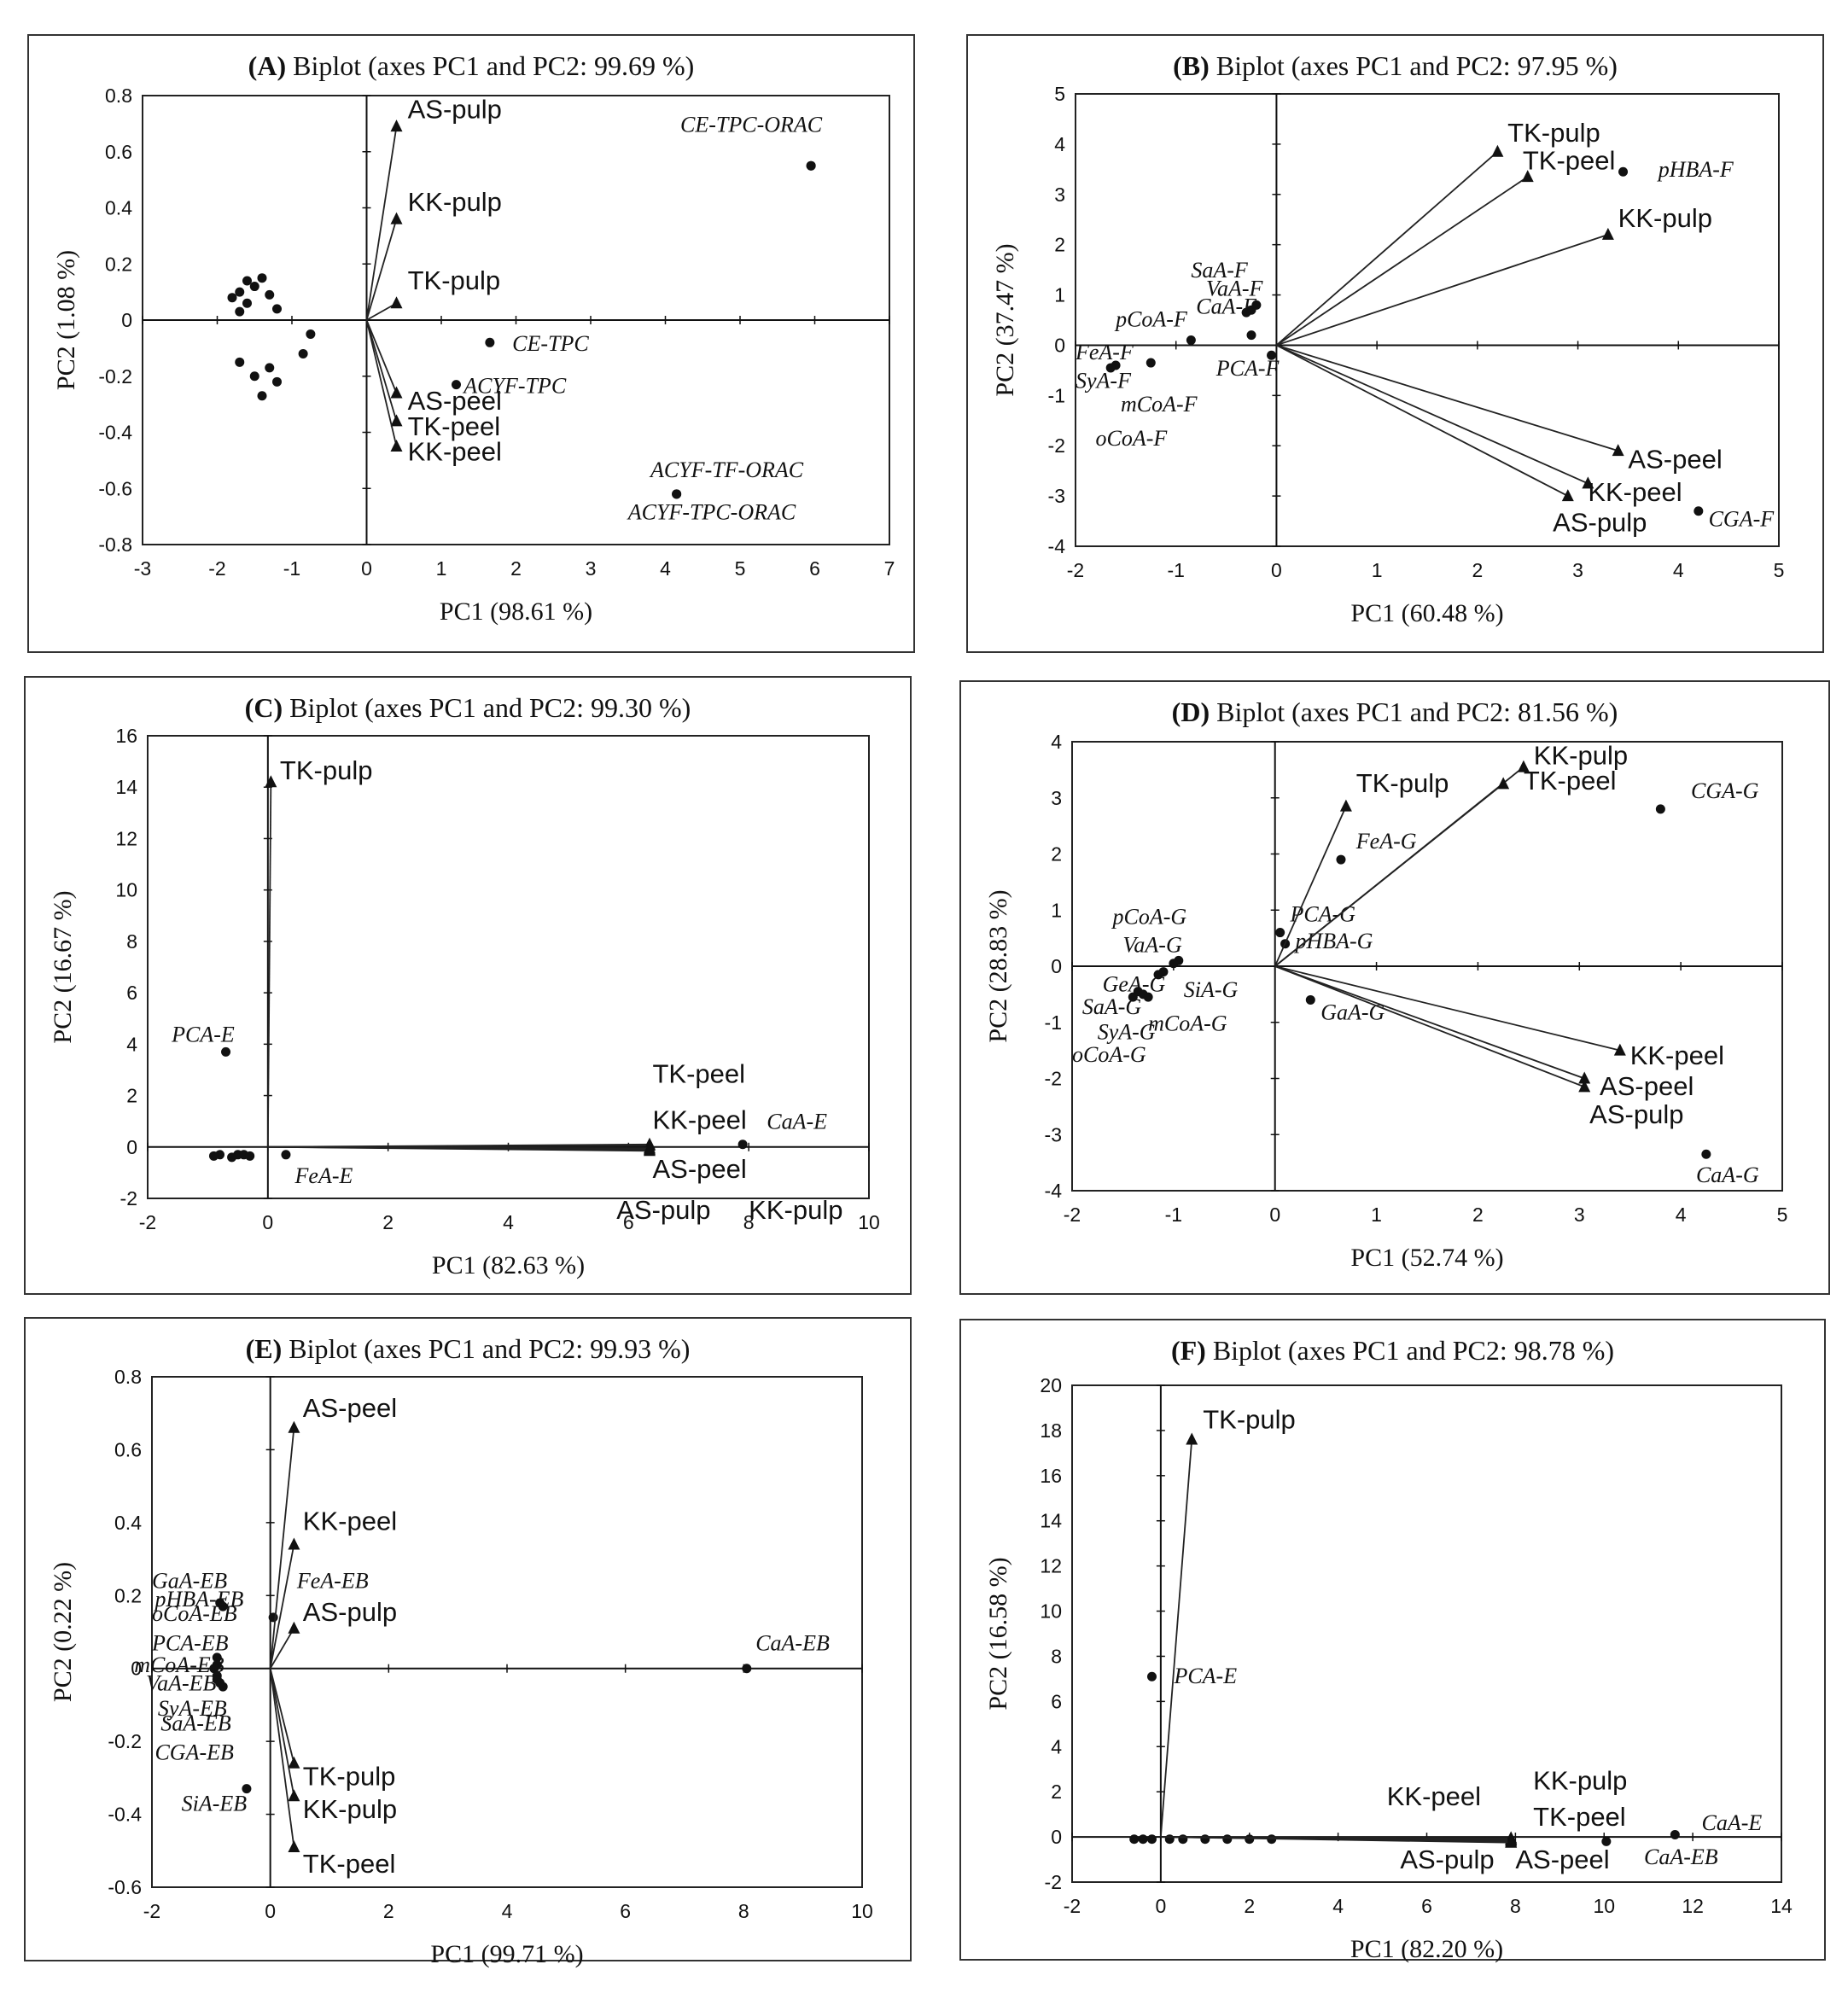  Describe the element at coordinates (1604, 1906) in the screenshot. I see `x-tick-label: 10` at that location.